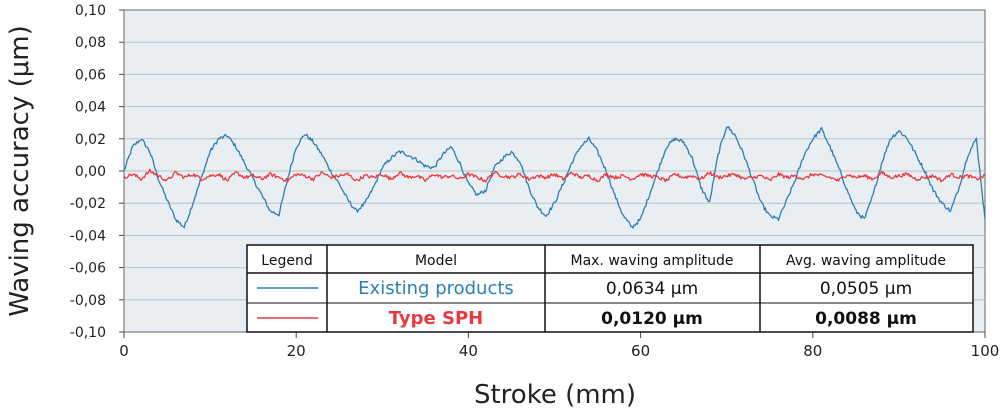 The image size is (1000, 416). I want to click on x-tick-label: 20, so click(296, 351).